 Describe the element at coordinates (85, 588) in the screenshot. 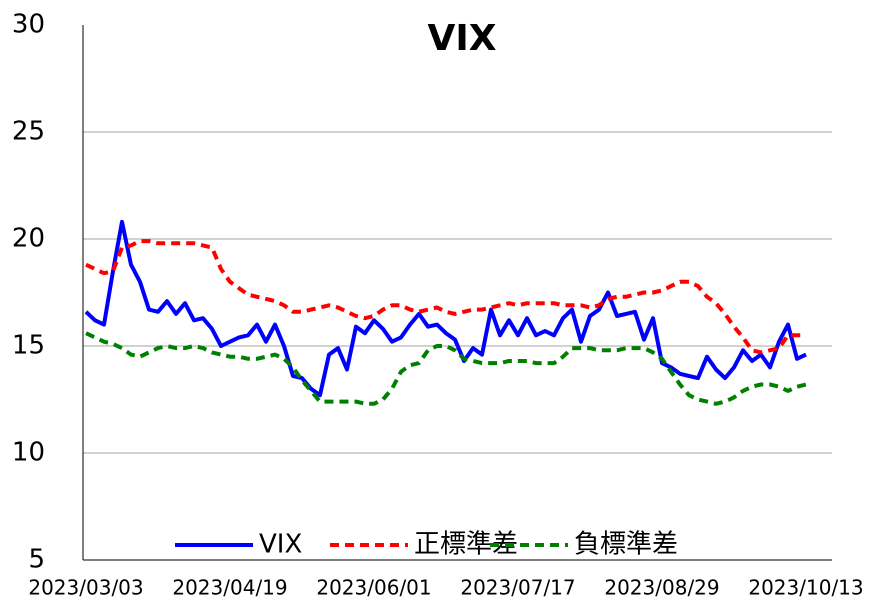

I see `x-tick-label: 2023/03/03` at that location.